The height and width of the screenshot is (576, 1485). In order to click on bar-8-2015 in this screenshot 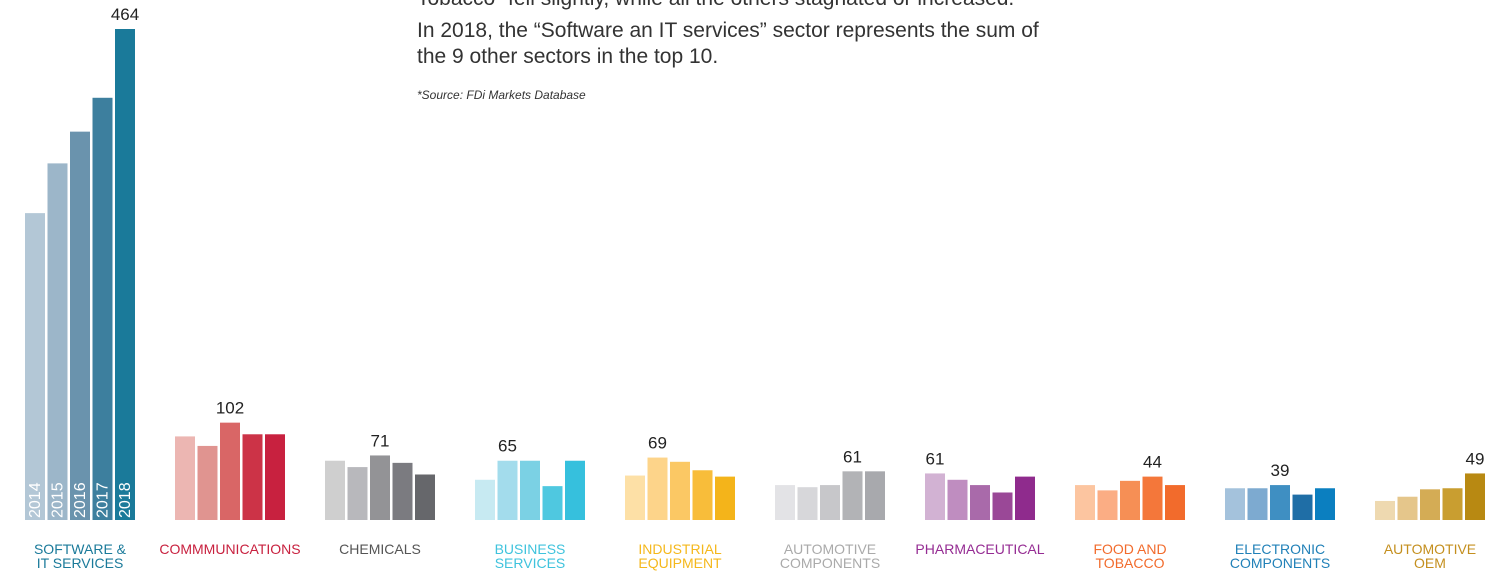, I will do `click(1257, 504)`.